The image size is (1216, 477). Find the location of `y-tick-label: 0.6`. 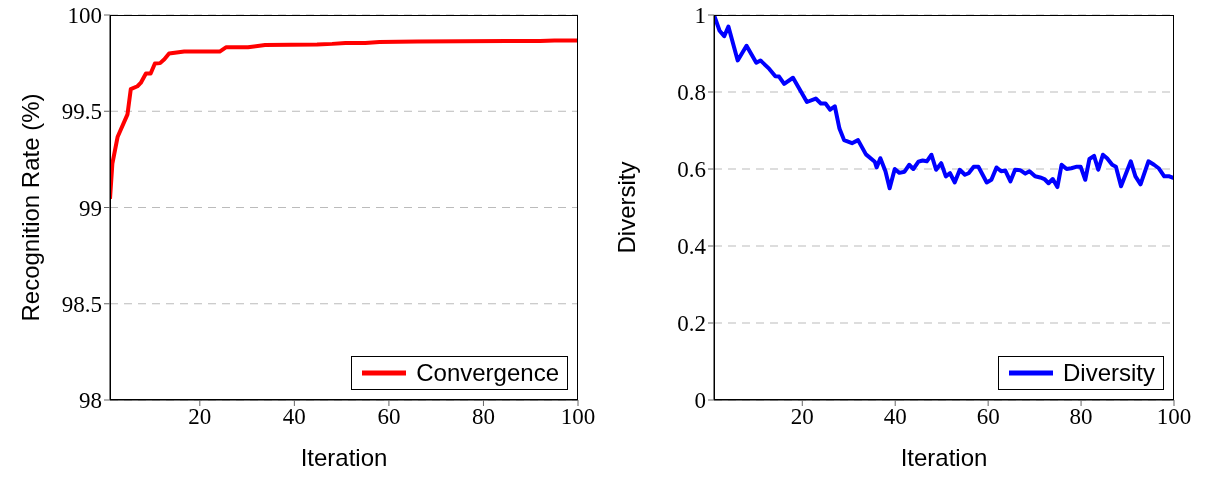

y-tick-label: 0.6 is located at coordinates (691, 170).